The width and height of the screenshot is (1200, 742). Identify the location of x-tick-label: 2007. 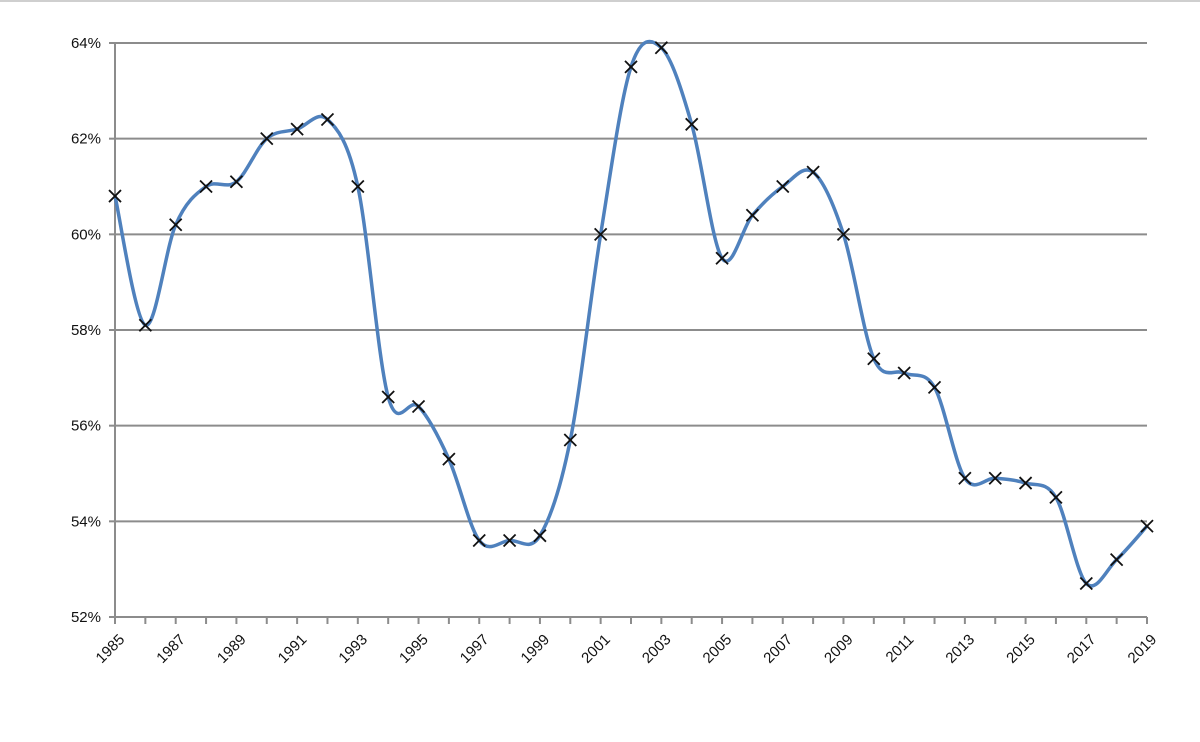
(778, 649).